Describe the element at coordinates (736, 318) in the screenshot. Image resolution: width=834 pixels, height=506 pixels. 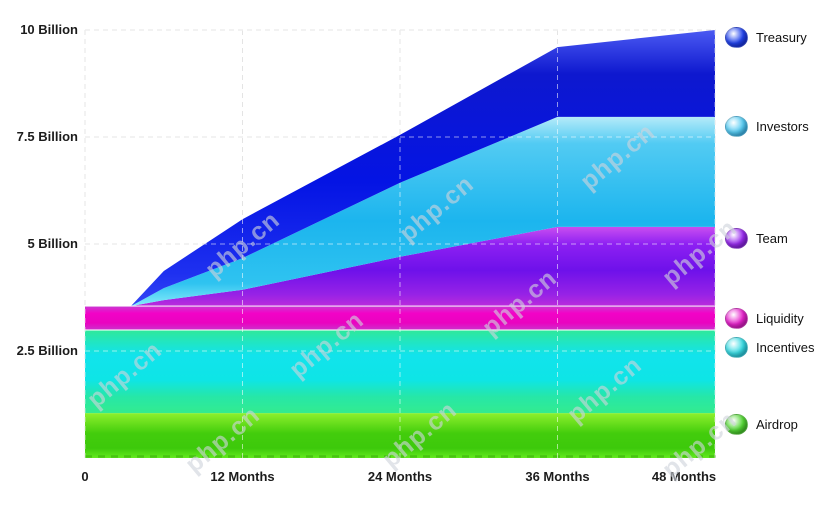
I see `liquidity-sphere-icon` at that location.